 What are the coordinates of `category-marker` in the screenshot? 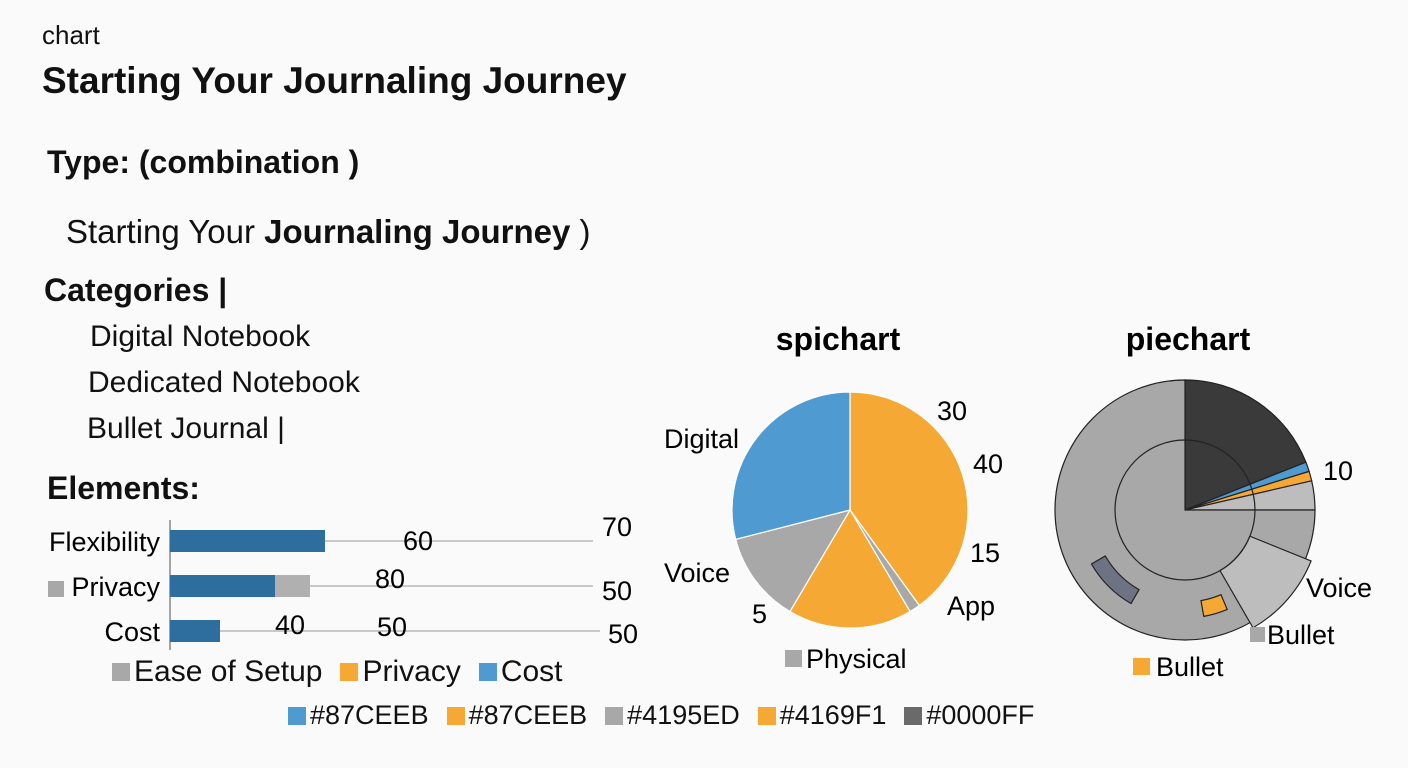 It's located at (56, 589).